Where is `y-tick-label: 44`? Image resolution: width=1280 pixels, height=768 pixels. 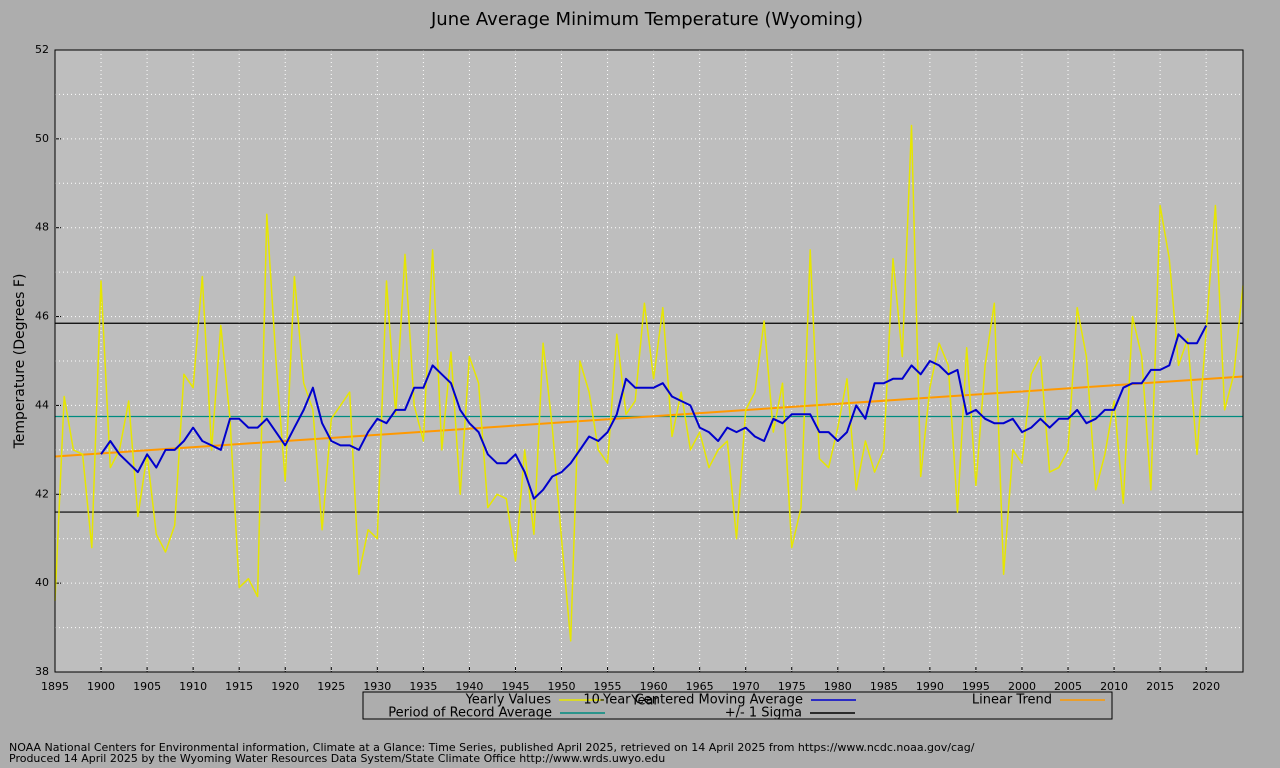
y-tick-label: 44 is located at coordinates (42, 404).